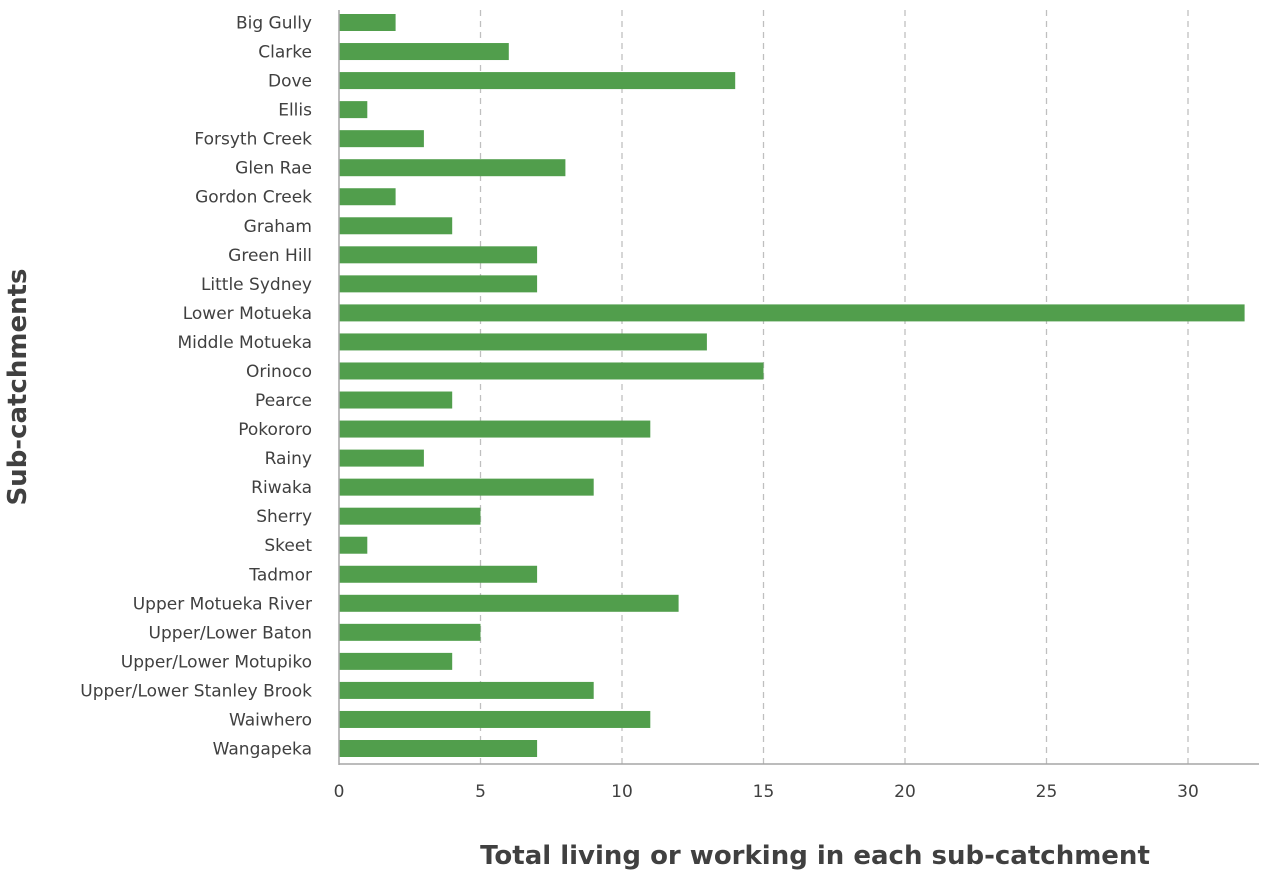 The width and height of the screenshot is (1263, 871). Describe the element at coordinates (222, 604) in the screenshot. I see `category-label-20: Upper Motueka River` at that location.